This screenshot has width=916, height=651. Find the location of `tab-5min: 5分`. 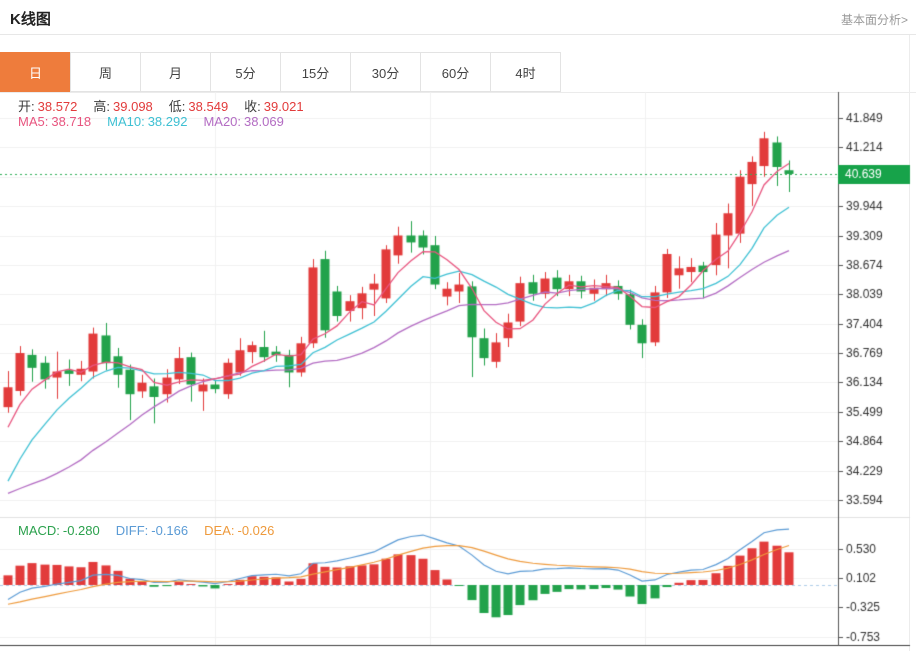

tab-5min: 5分 is located at coordinates (245, 72).